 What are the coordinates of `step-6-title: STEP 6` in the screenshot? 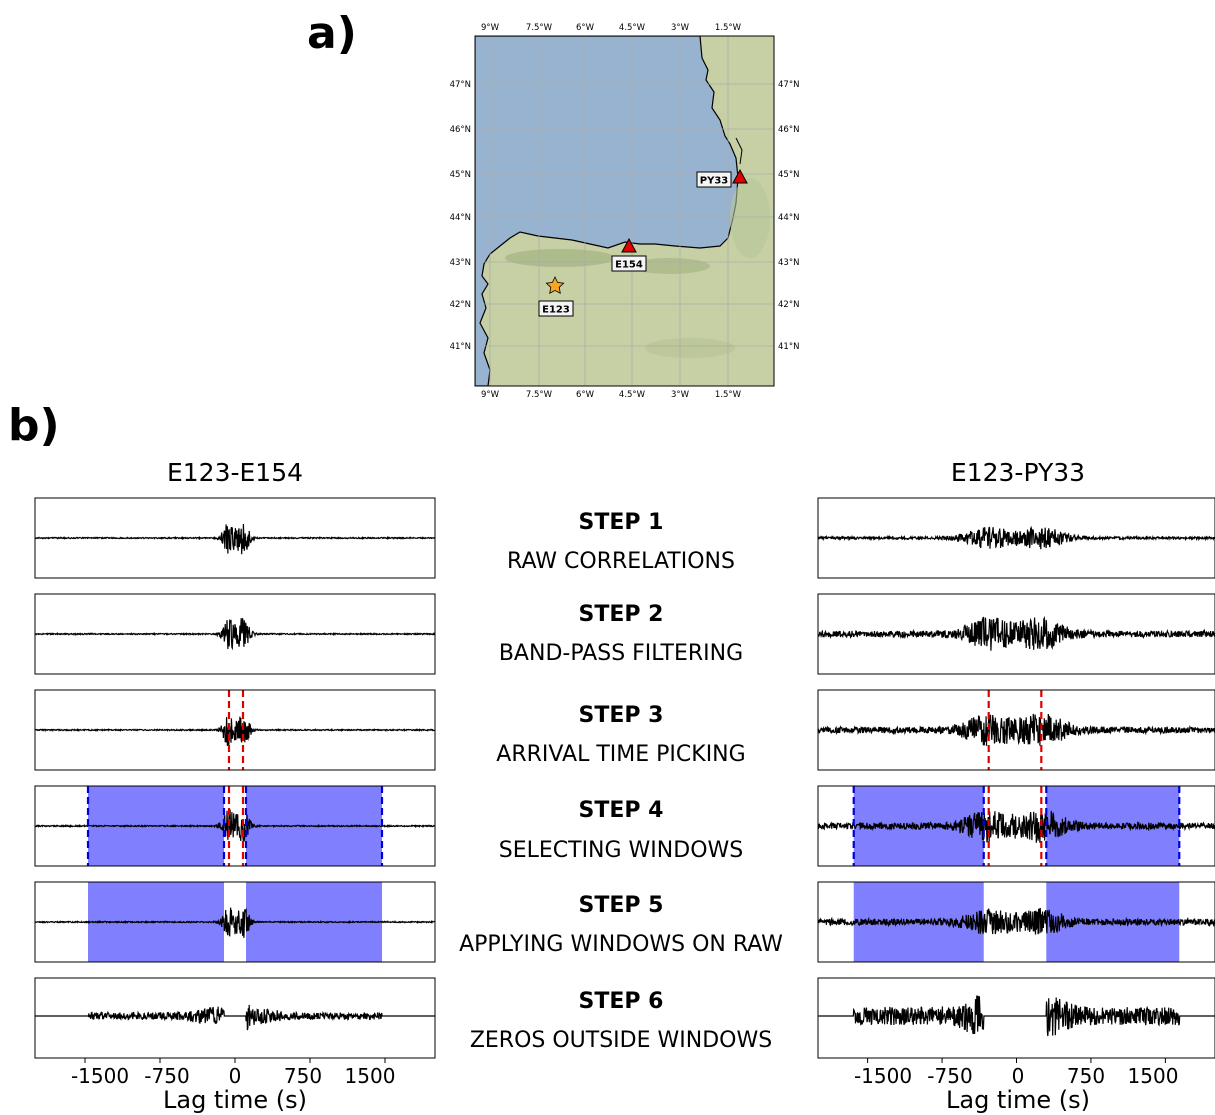 It's located at (621, 1001).